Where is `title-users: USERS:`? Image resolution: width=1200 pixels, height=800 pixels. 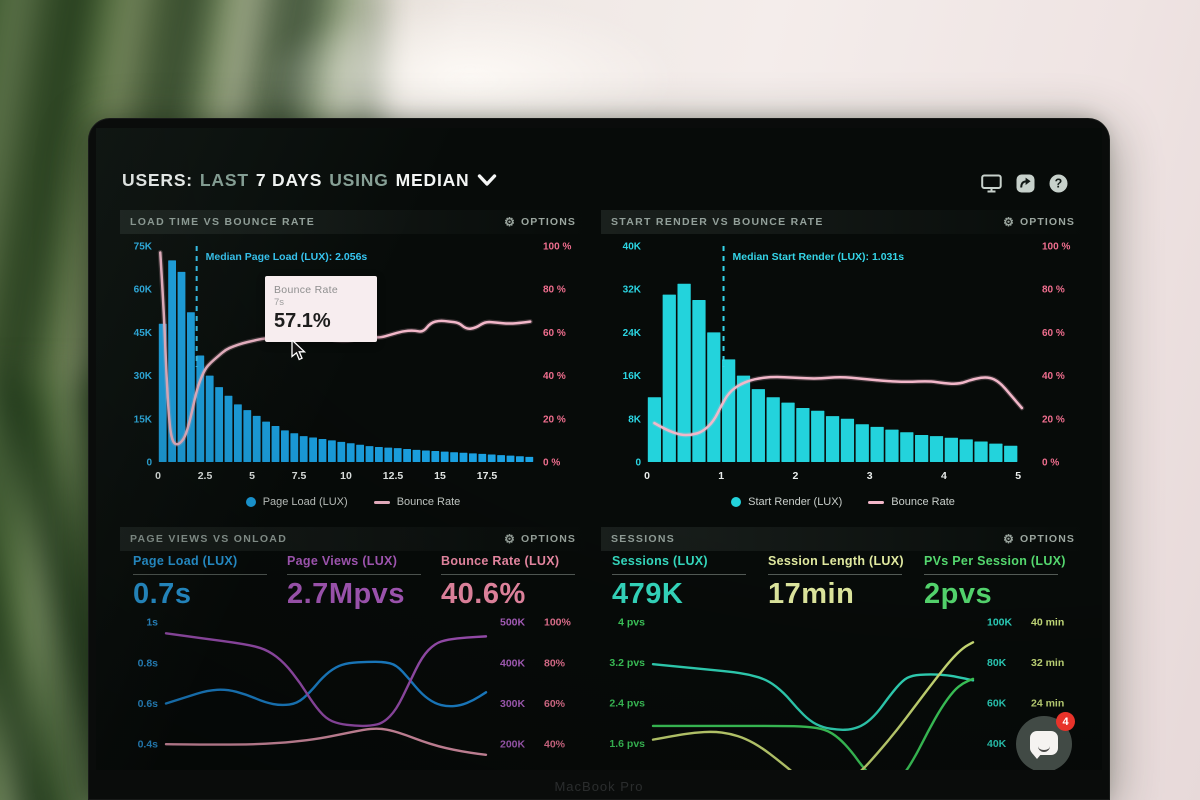 title-users: USERS: is located at coordinates (157, 180).